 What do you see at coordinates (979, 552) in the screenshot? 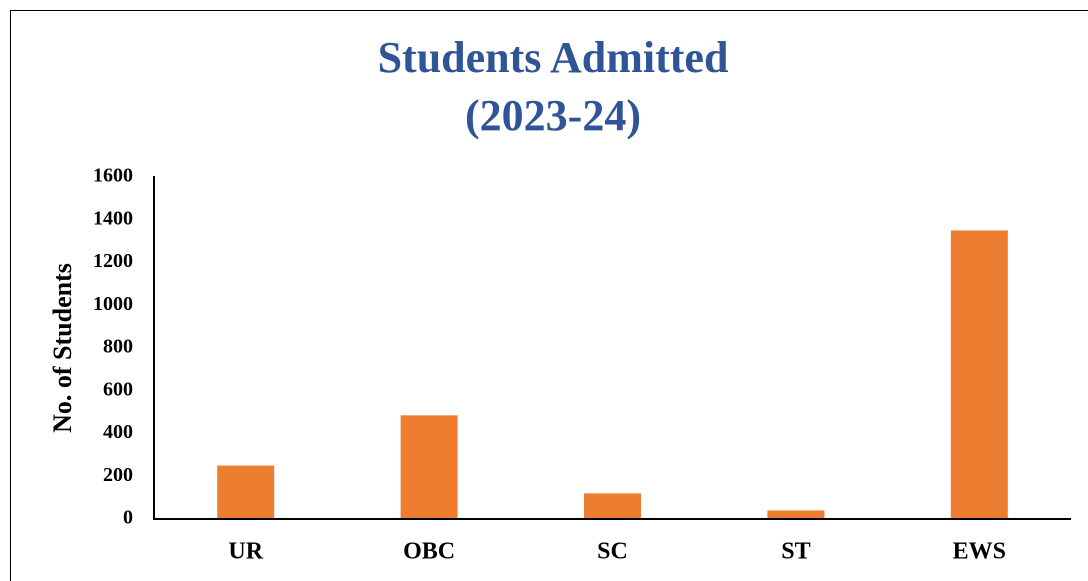
I see `x-tick-label: EWS` at bounding box center [979, 552].